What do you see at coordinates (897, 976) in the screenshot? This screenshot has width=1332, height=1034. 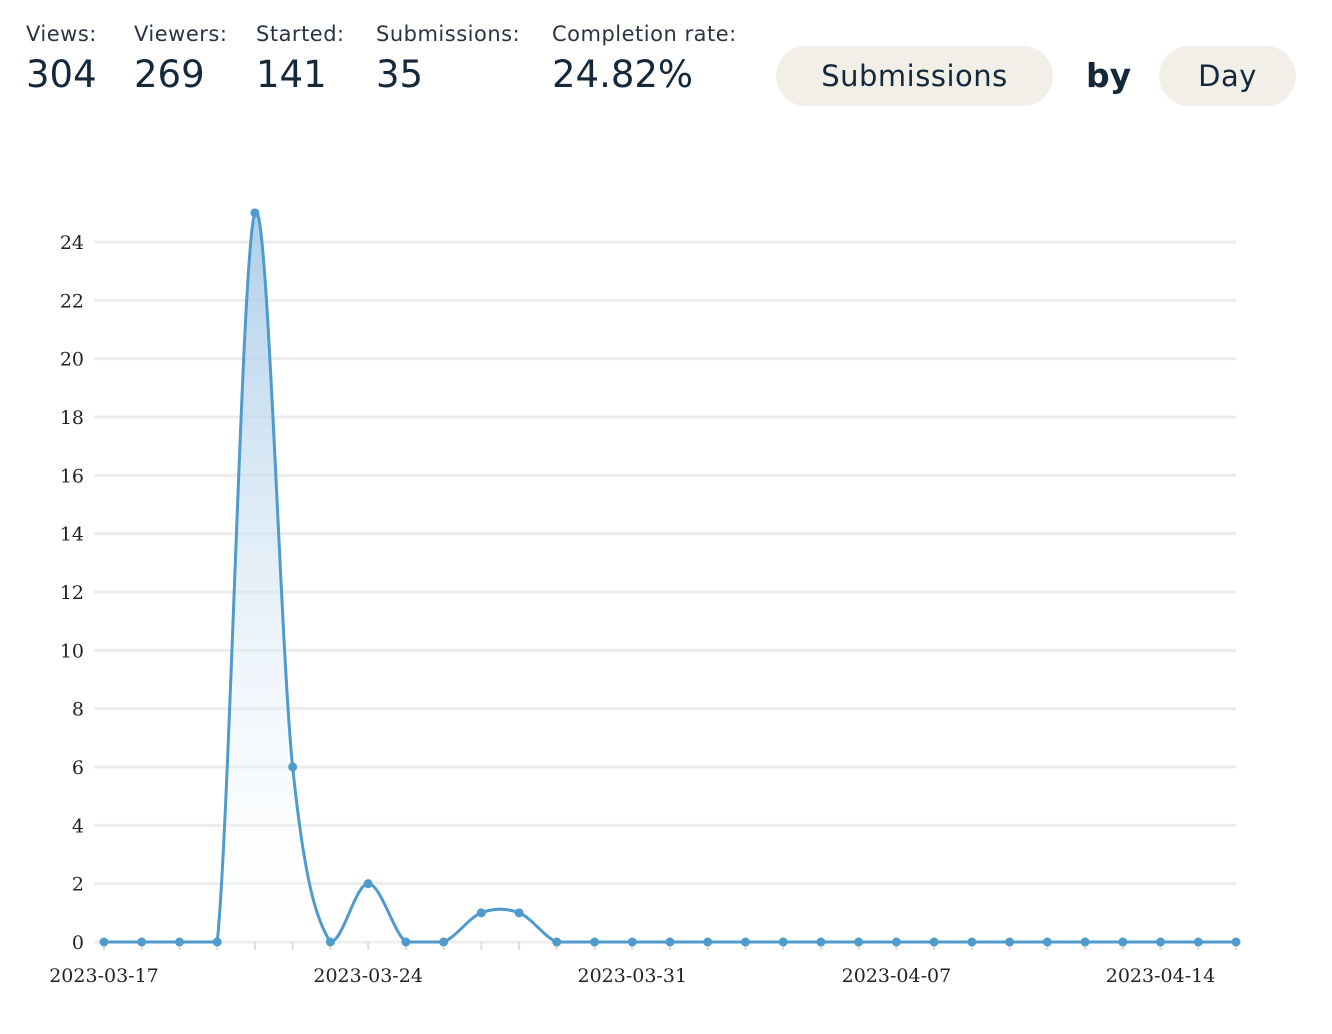 I see `x-tick-label: 2023-04-07` at bounding box center [897, 976].